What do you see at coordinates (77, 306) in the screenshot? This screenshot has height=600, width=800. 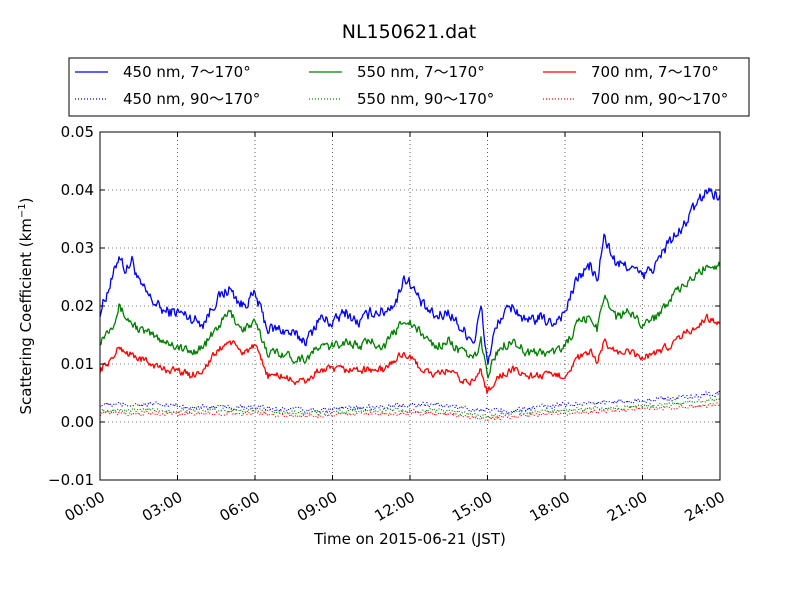 I see `y-tick-label: 0.02` at bounding box center [77, 306].